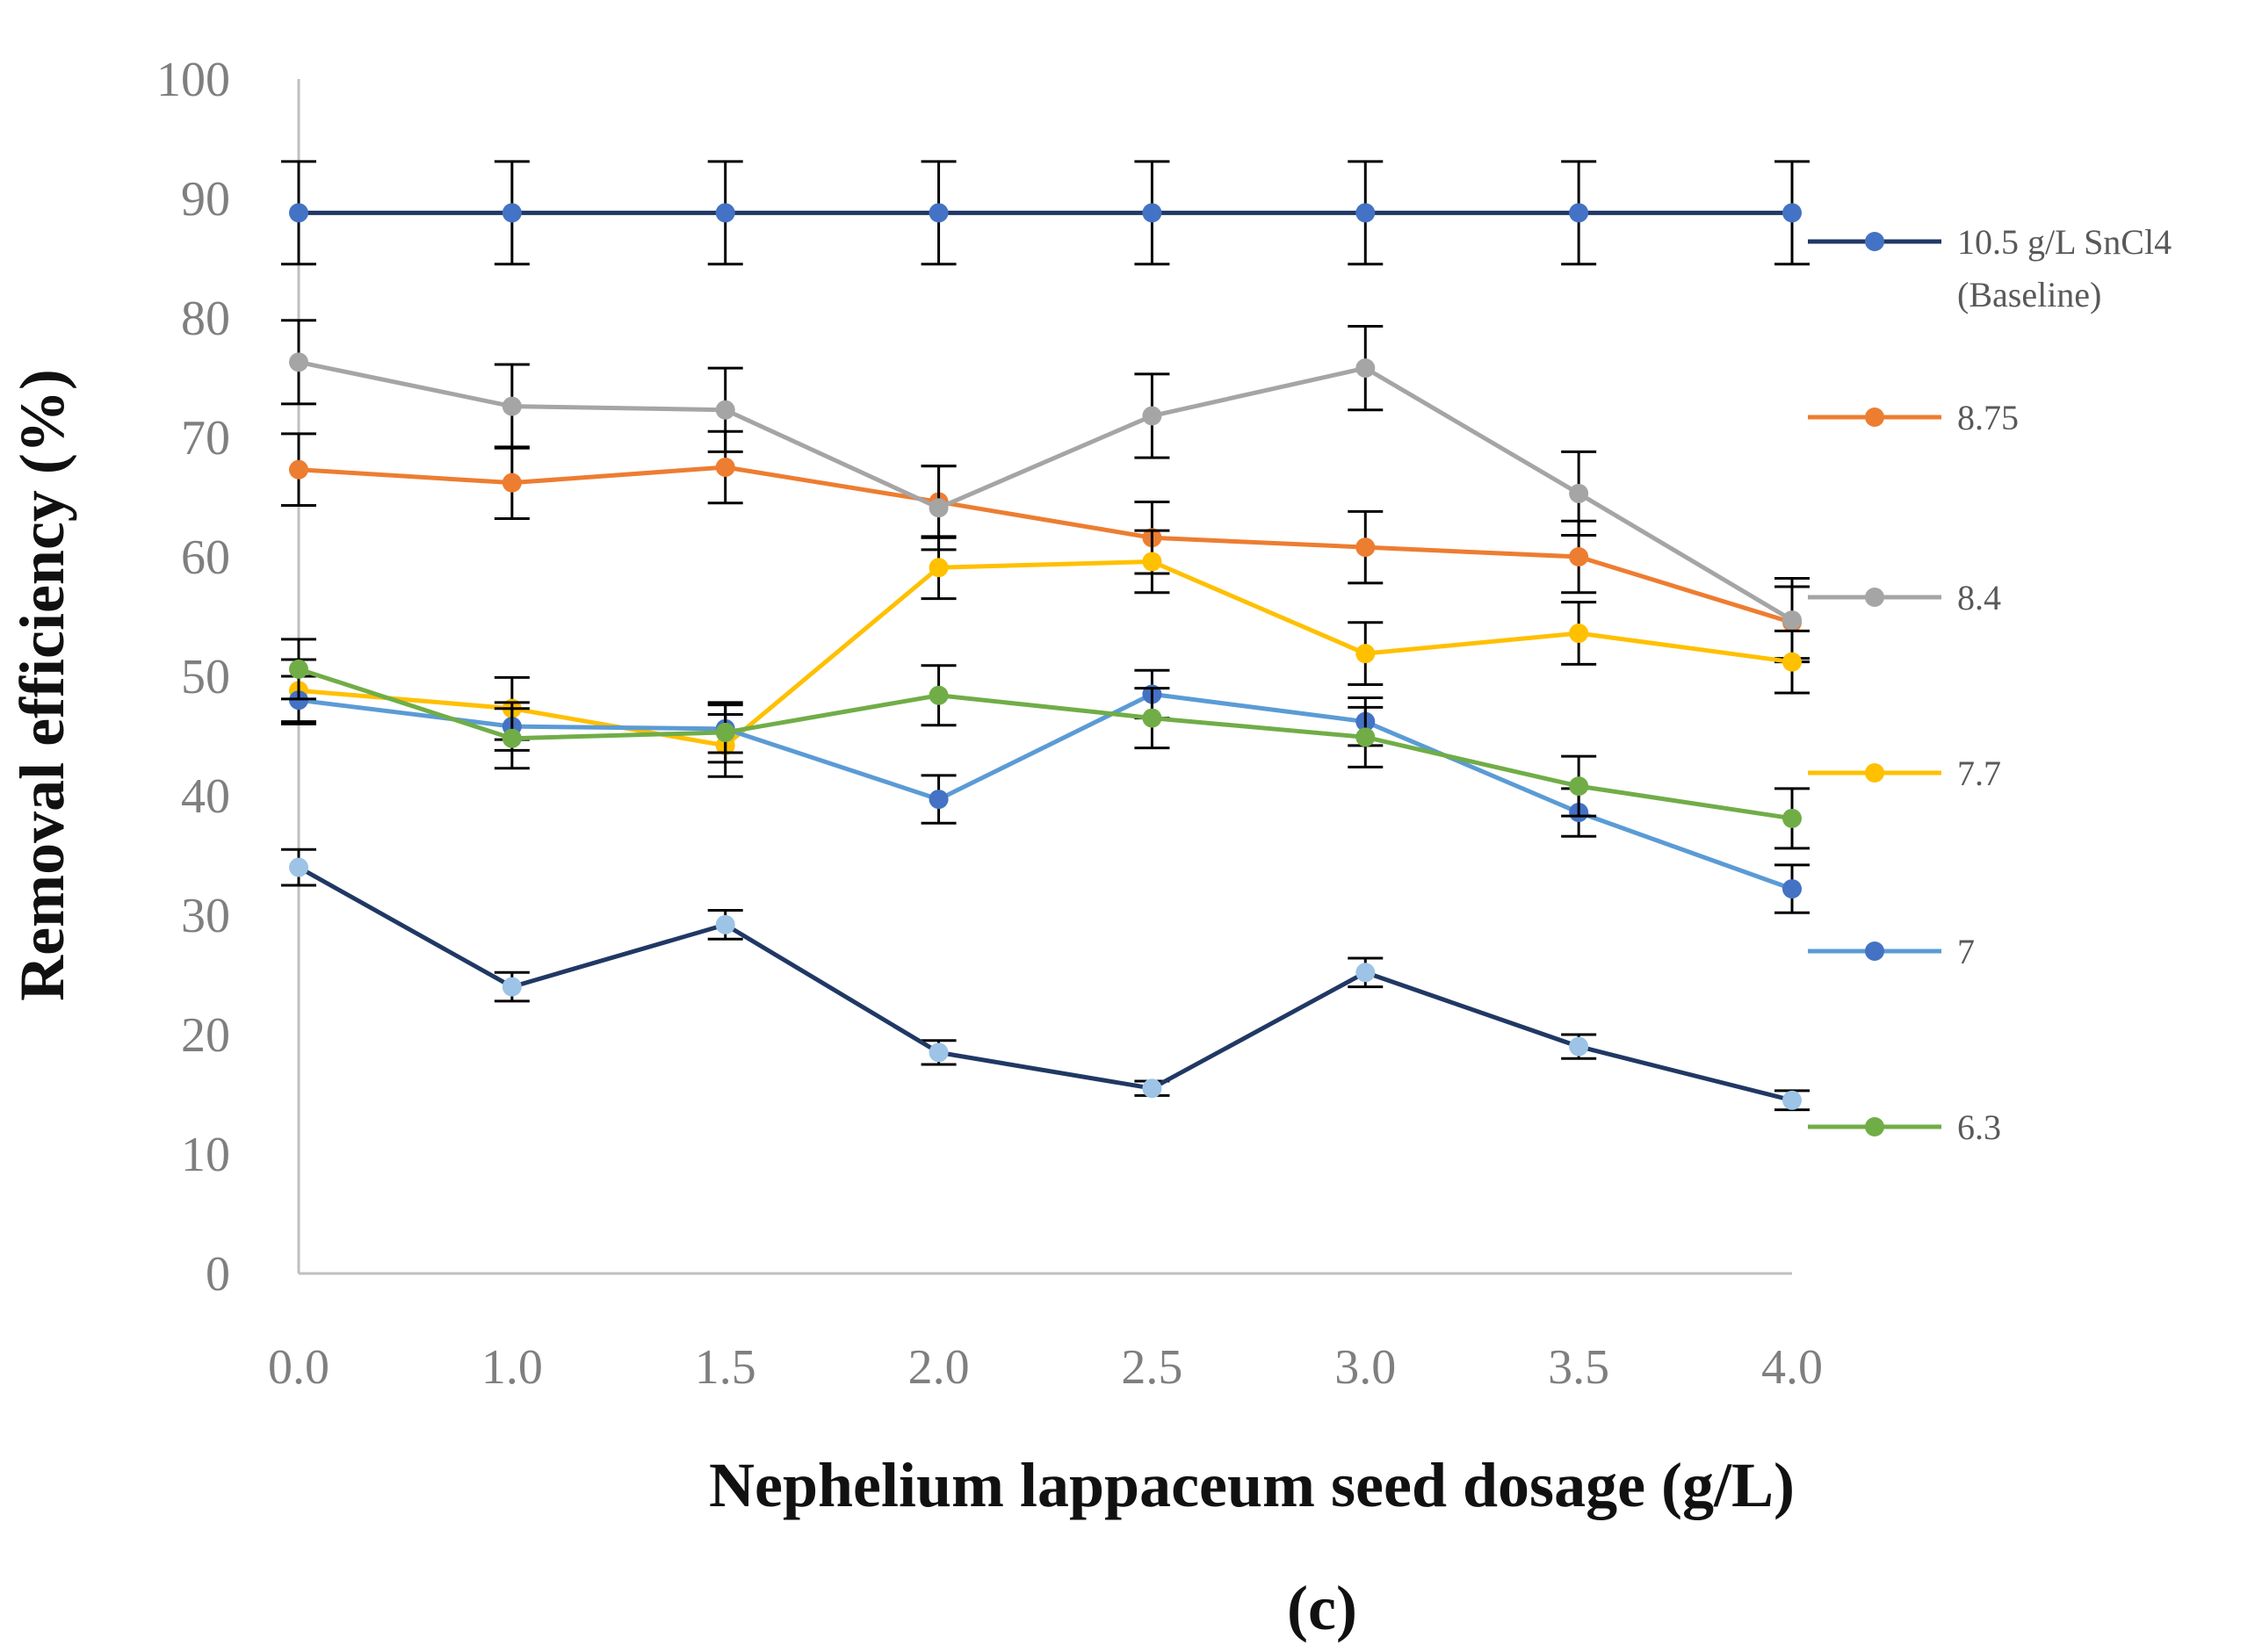  I want to click on y-tick-label: 70, so click(205, 438).